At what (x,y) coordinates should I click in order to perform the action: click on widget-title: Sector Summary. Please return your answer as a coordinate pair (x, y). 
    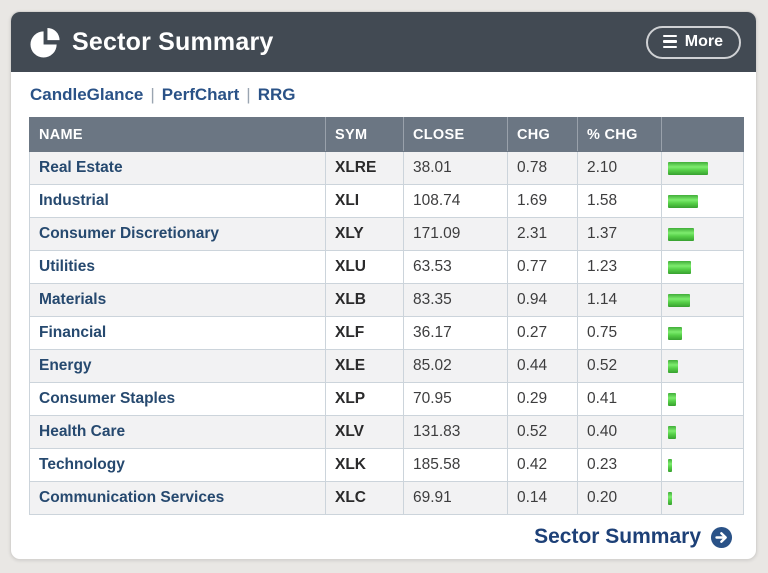
    Looking at the image, I should click on (173, 41).